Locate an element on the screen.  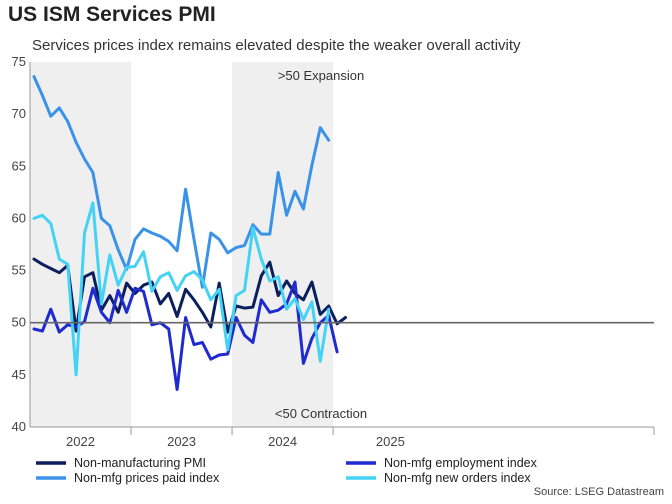
legend-label-2: Non-mfg prices paid index is located at coordinates (147, 478).